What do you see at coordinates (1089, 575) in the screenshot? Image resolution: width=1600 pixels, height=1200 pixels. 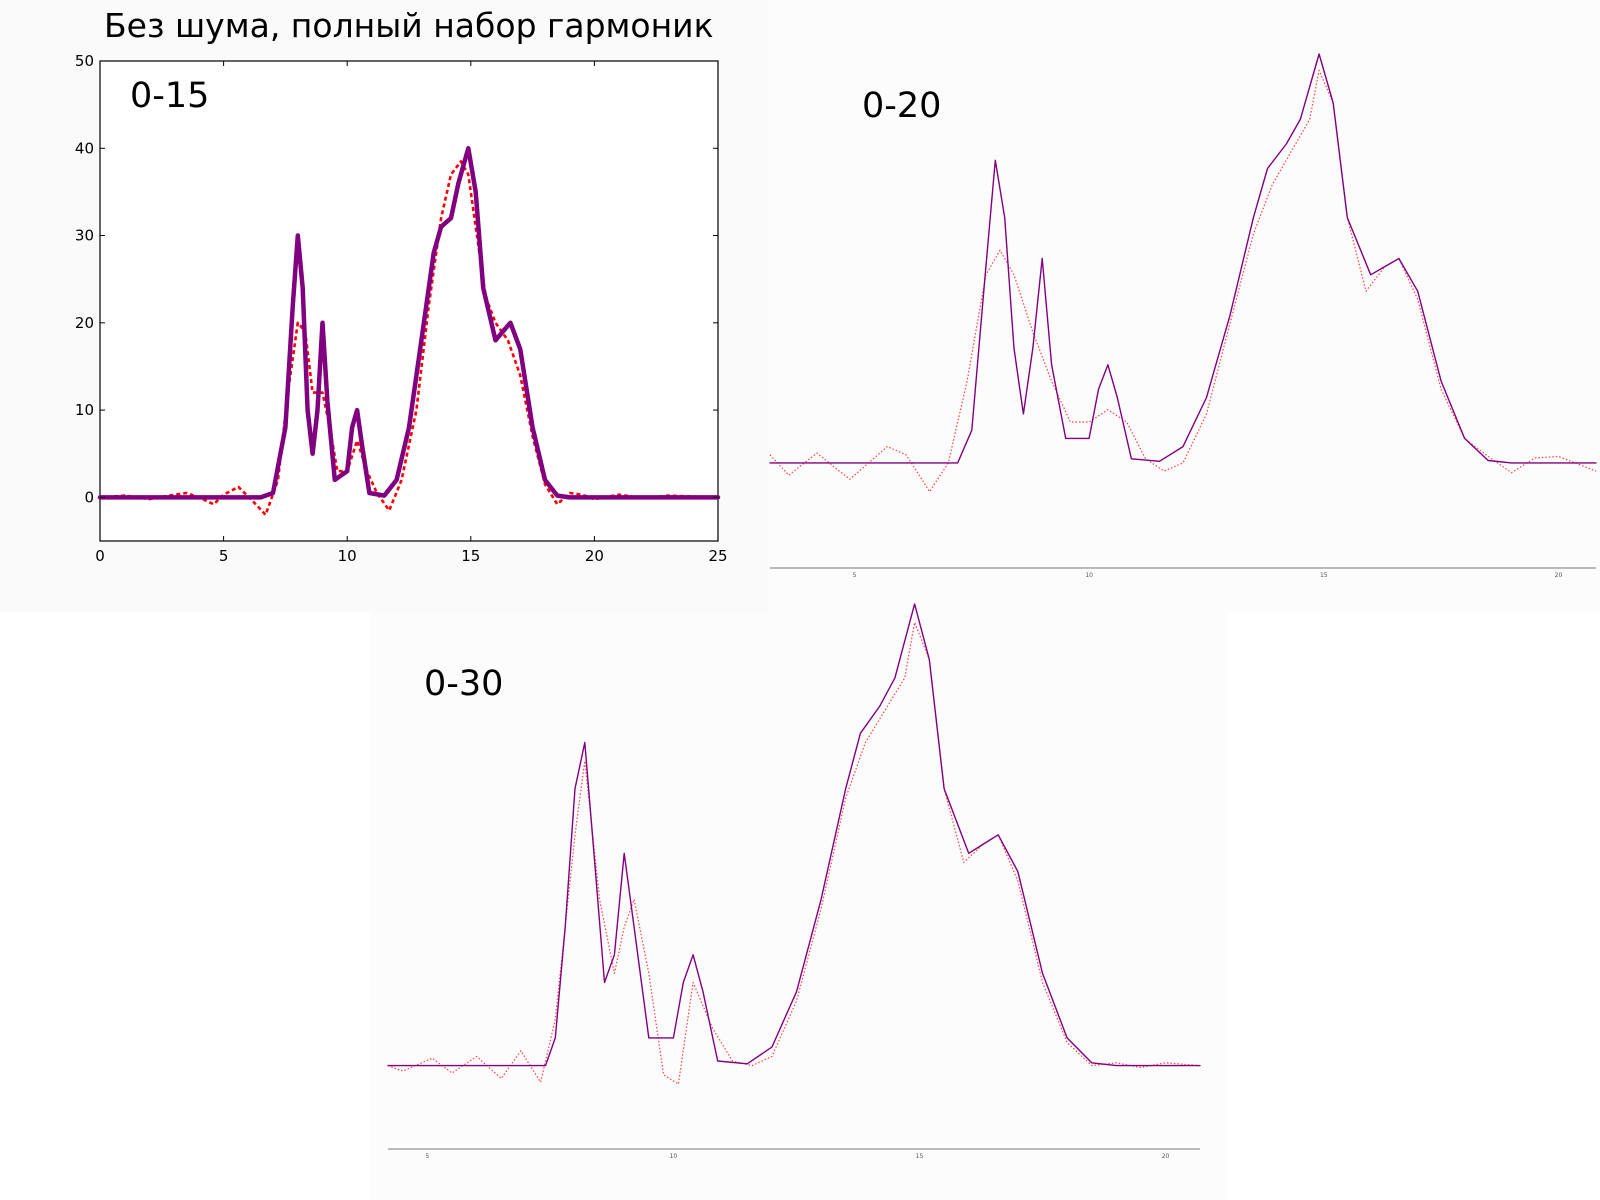 I see `x-tick-label-c1: 10` at bounding box center [1089, 575].